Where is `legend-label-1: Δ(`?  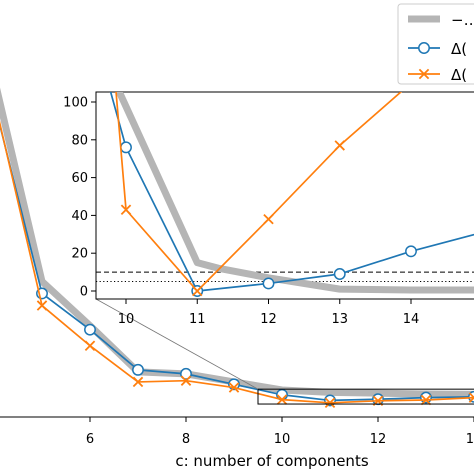
legend-label-1: Δ( is located at coordinates (459, 49).